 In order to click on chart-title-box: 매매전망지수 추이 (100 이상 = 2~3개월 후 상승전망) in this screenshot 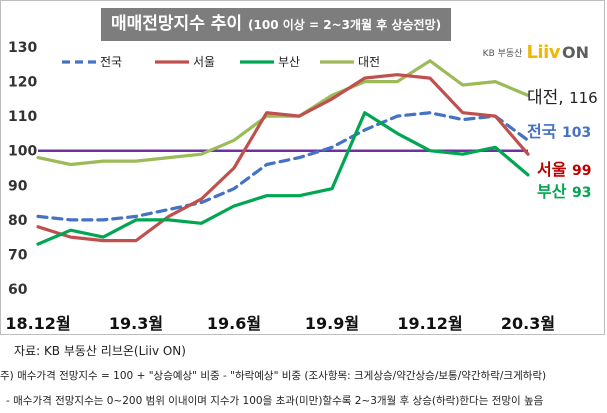, I will do `click(276, 24)`.